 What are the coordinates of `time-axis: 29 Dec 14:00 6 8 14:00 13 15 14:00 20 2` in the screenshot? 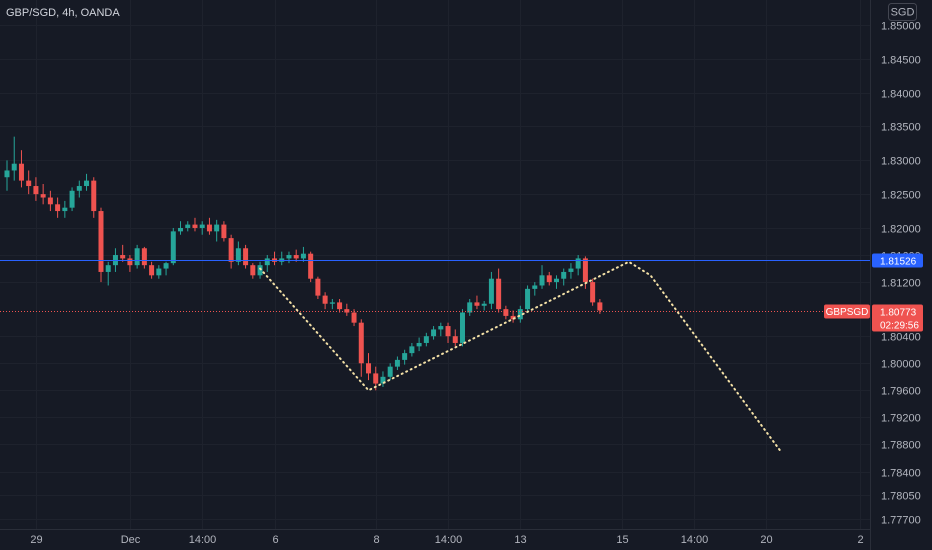 It's located at (446, 540).